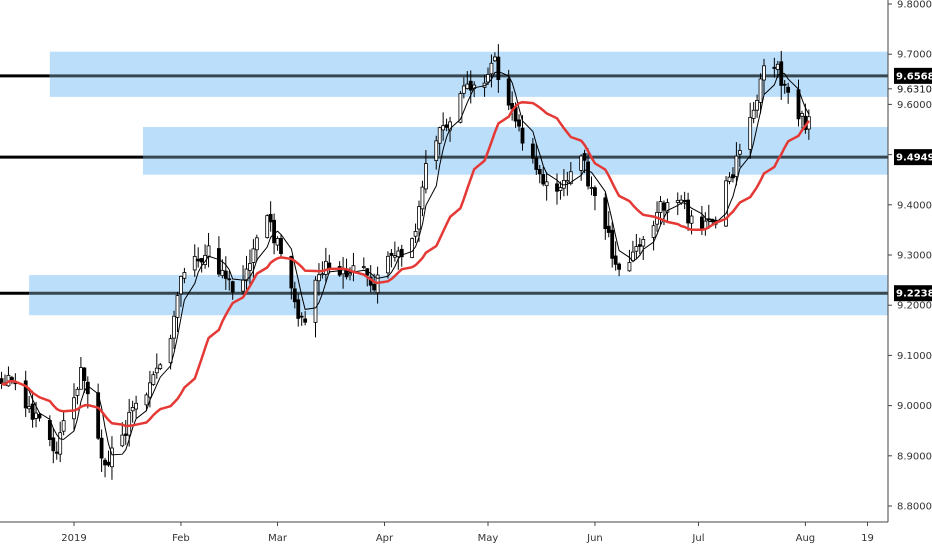  I want to click on y-tick-label: 9.00000, so click(914, 406).